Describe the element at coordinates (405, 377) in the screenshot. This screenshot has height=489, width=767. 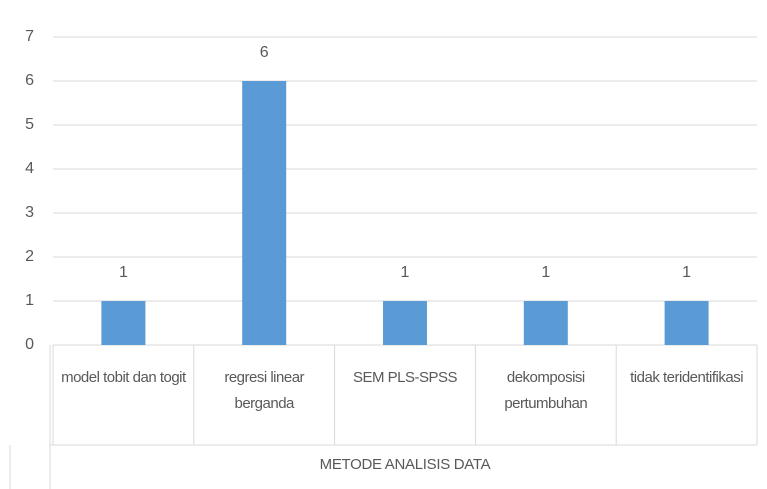
I see `x-tick-label: SEM PLS-SPSS` at that location.